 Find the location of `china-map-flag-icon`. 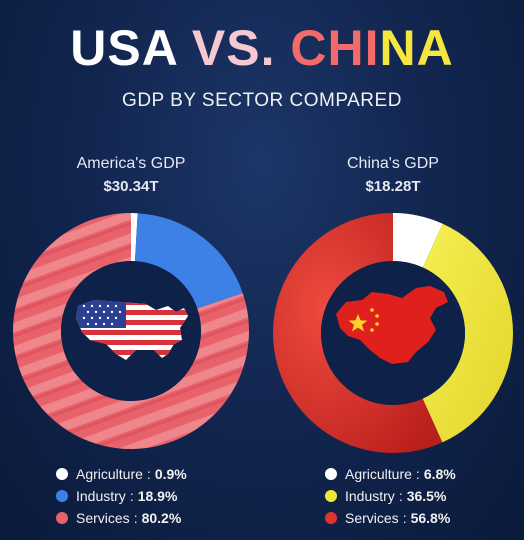

china-map-flag-icon is located at coordinates (392, 325).